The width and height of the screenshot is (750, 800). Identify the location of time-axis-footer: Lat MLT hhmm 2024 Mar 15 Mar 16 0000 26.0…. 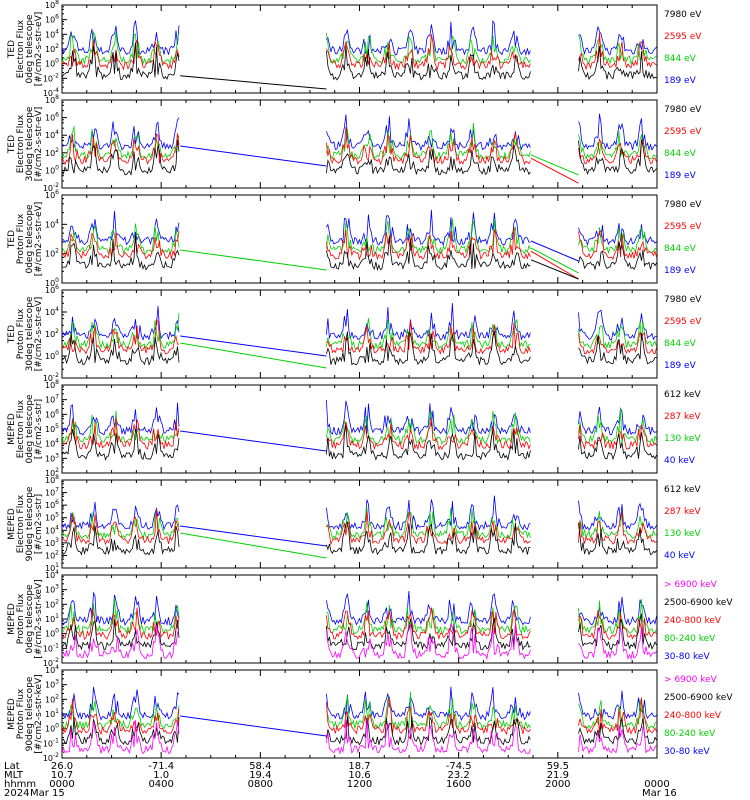
(340, 780).